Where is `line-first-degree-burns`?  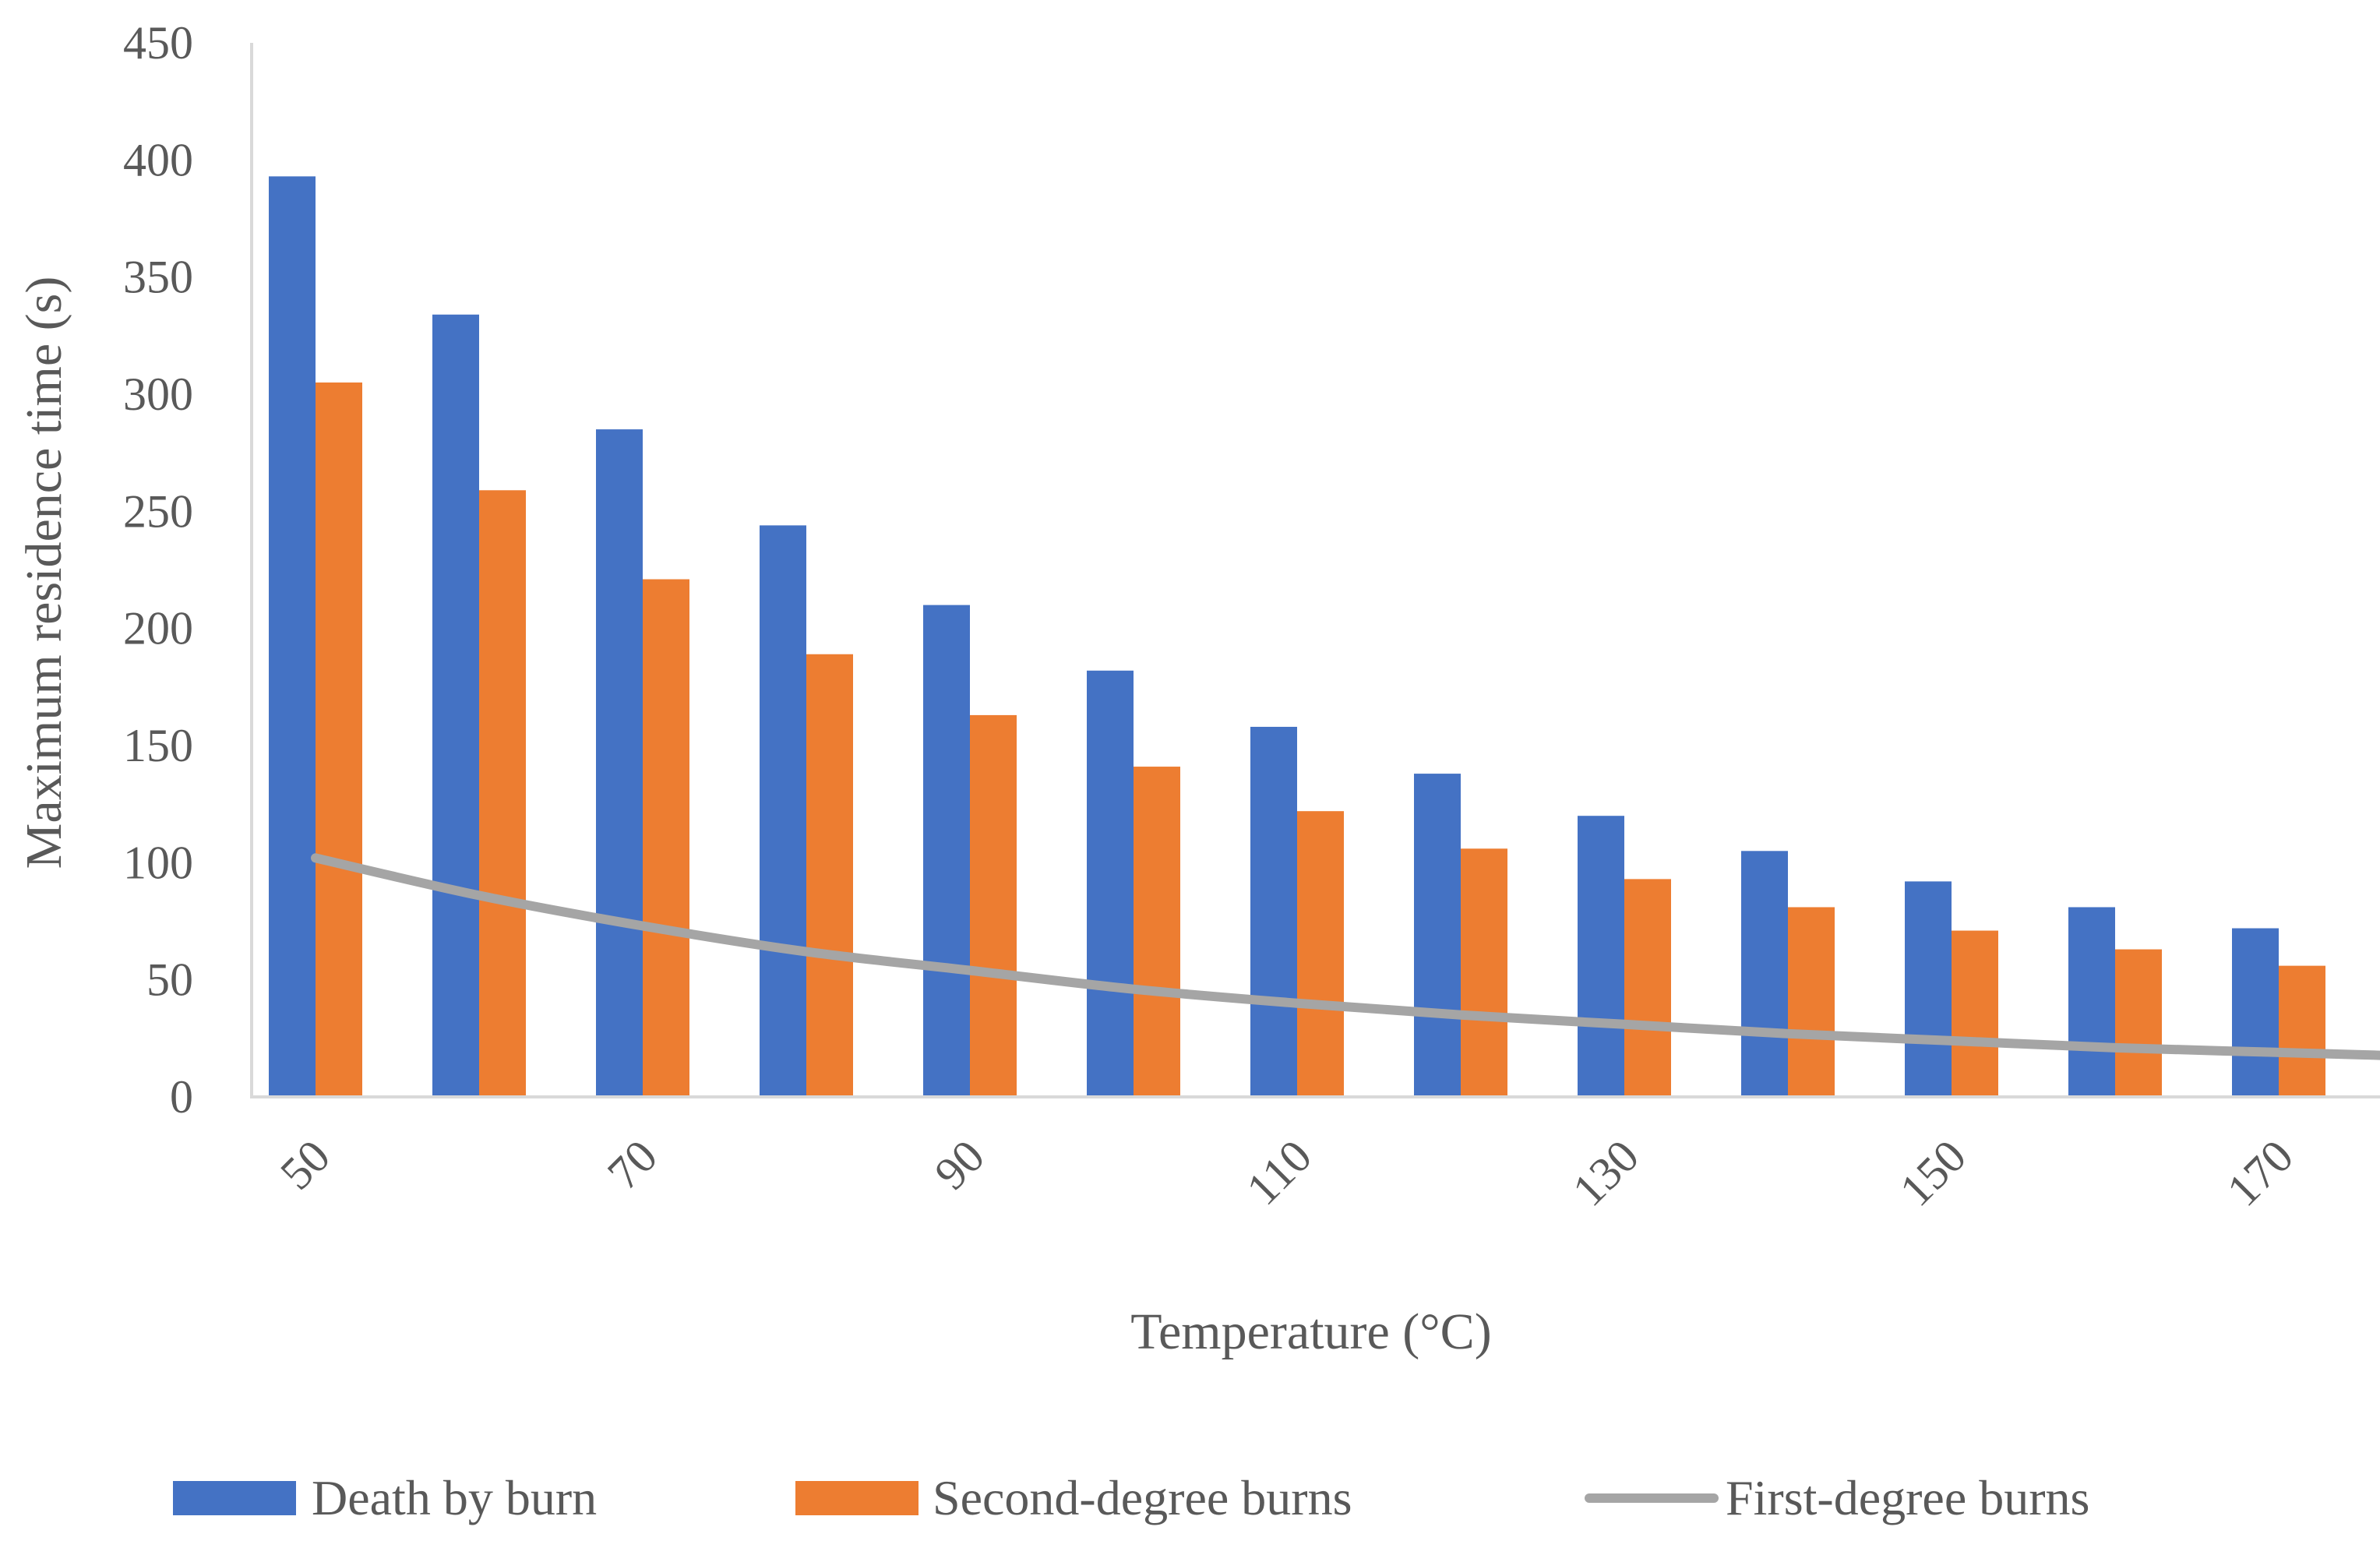
line-first-degree-burns is located at coordinates (1345, 956).